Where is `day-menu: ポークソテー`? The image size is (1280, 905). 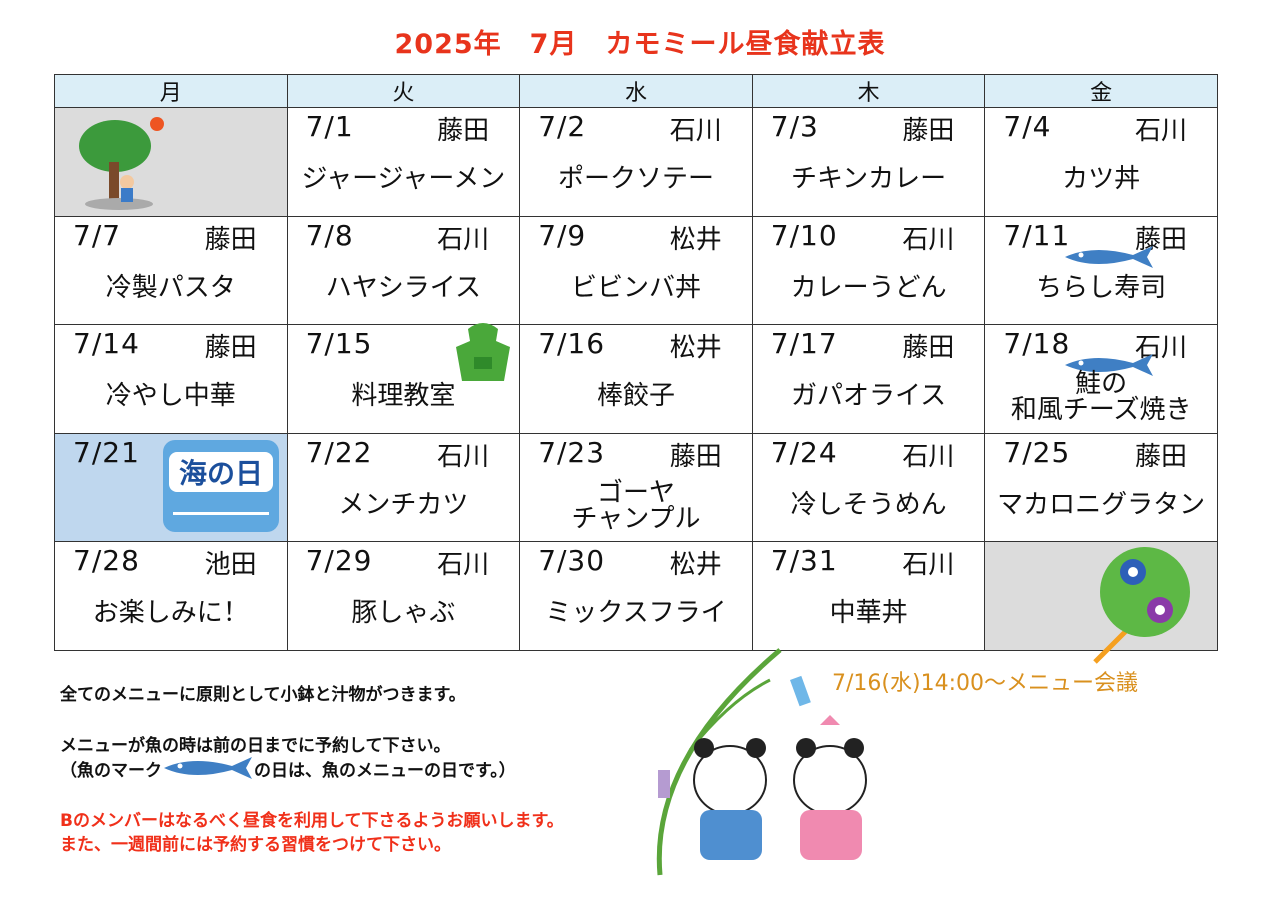 day-menu: ポークソテー is located at coordinates (635, 179).